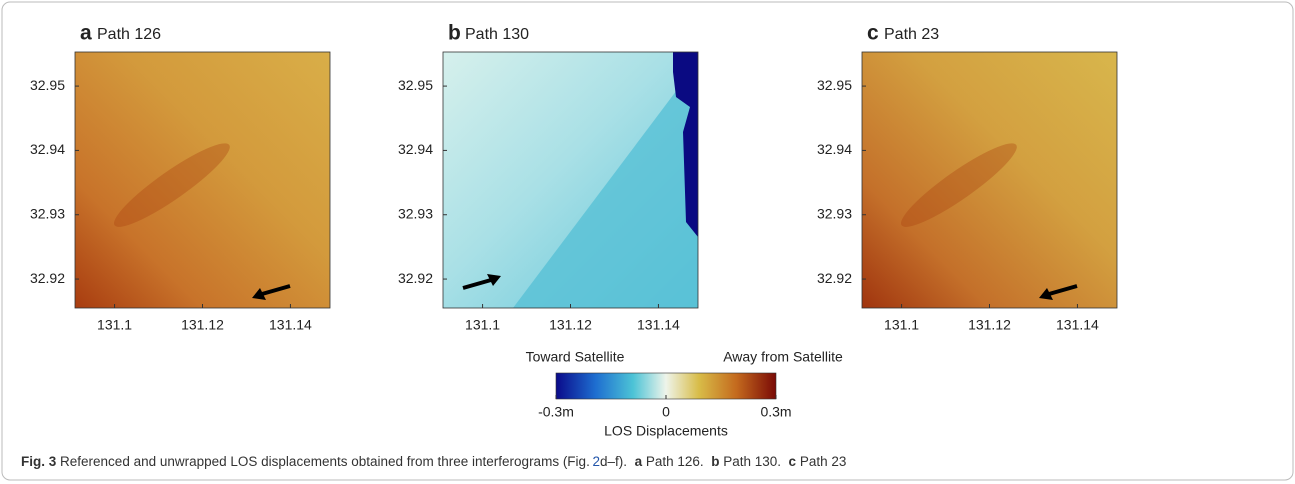 The image size is (1295, 484). I want to click on colorbar-right-label: Away from Satellite, so click(783, 357).